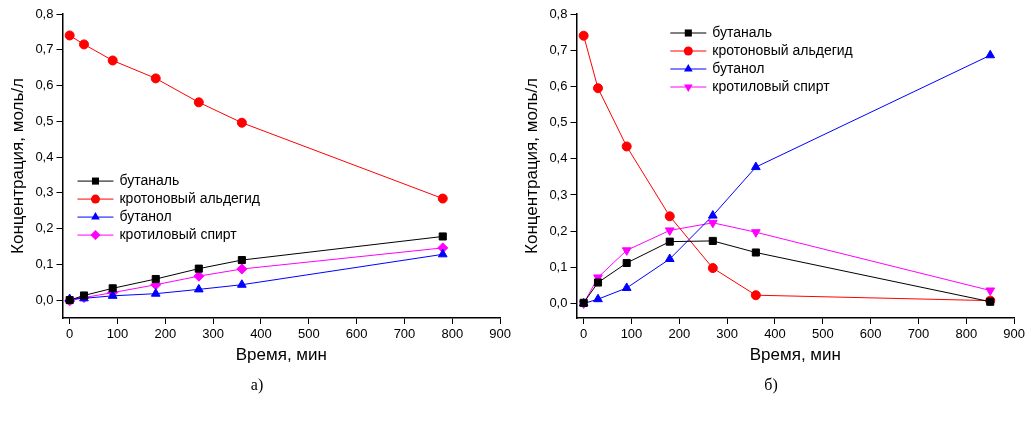  I want to click on text: б), so click(771, 385).